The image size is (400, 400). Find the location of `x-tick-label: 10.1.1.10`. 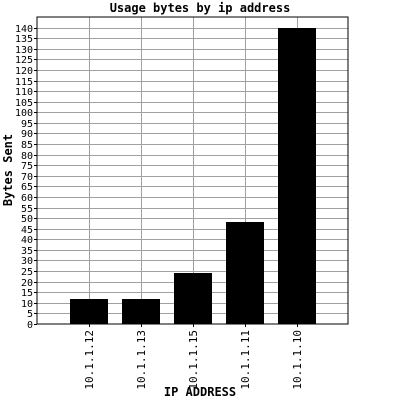

x-tick-label: 10.1.1.10 is located at coordinates (297, 360).